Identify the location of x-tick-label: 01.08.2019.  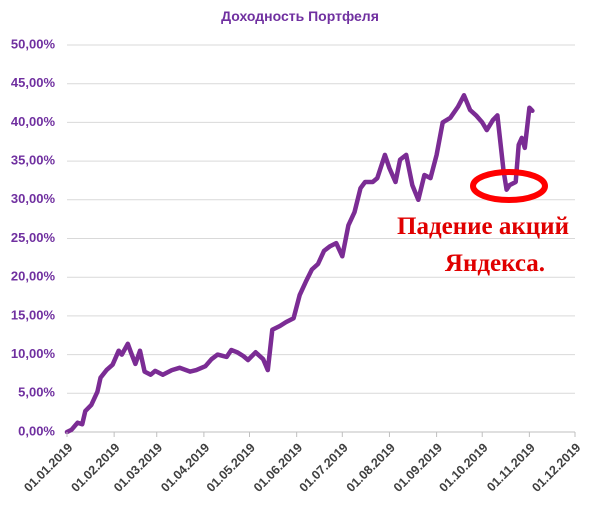
(371, 468).